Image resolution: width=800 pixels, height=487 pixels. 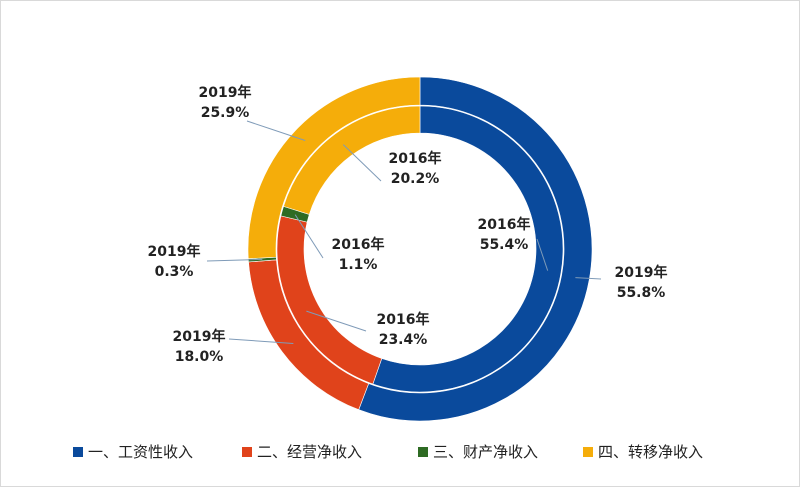 What do you see at coordinates (504, 245) in the screenshot?
I see `inner-label-value-1: 55.4%` at bounding box center [504, 245].